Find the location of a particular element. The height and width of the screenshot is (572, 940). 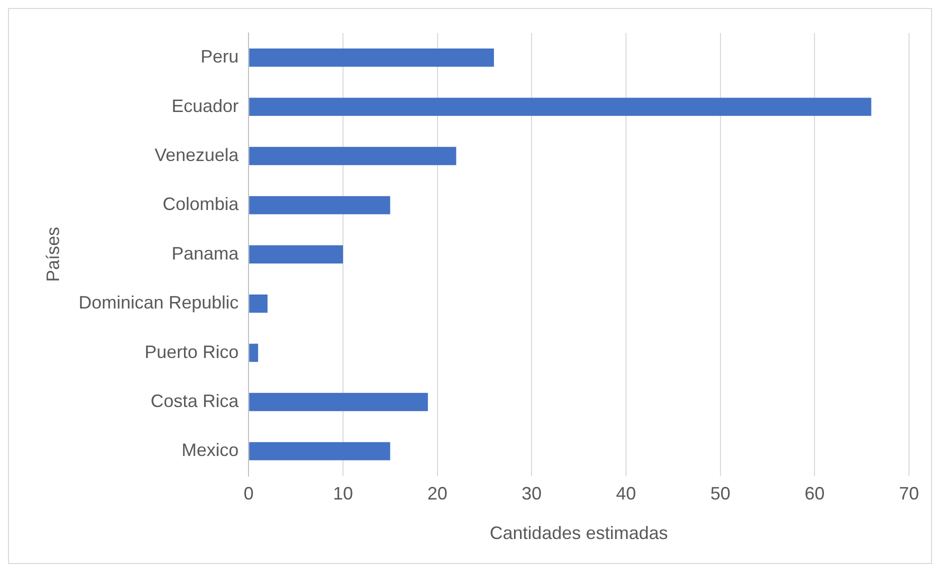

y-tick-label: Puerto Rico is located at coordinates (191, 352).